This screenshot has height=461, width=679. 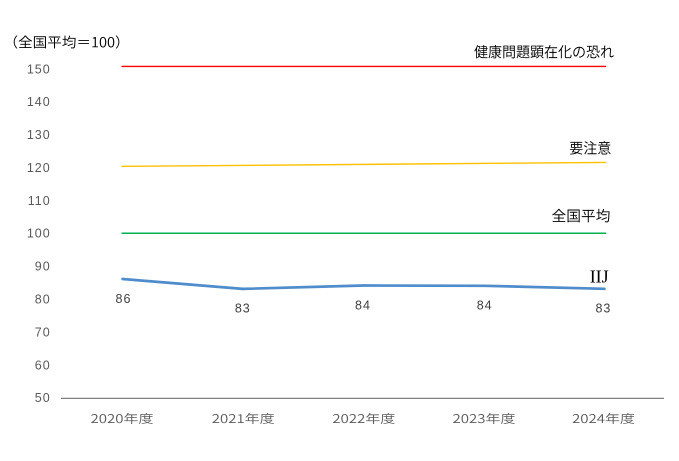 I want to click on svg-text: 50, so click(x=43, y=398).